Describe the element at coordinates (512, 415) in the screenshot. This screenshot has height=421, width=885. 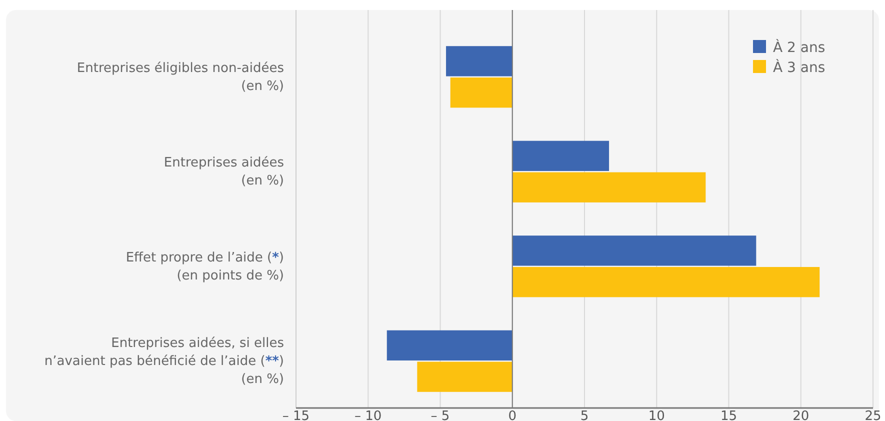
I see `x-tick-label: 0` at that location.